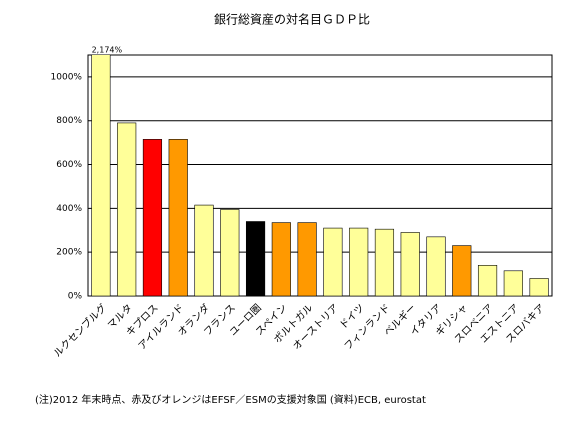 The height and width of the screenshot is (435, 583). What do you see at coordinates (69, 121) in the screenshot?
I see `y-tick-label: 800%` at bounding box center [69, 121].